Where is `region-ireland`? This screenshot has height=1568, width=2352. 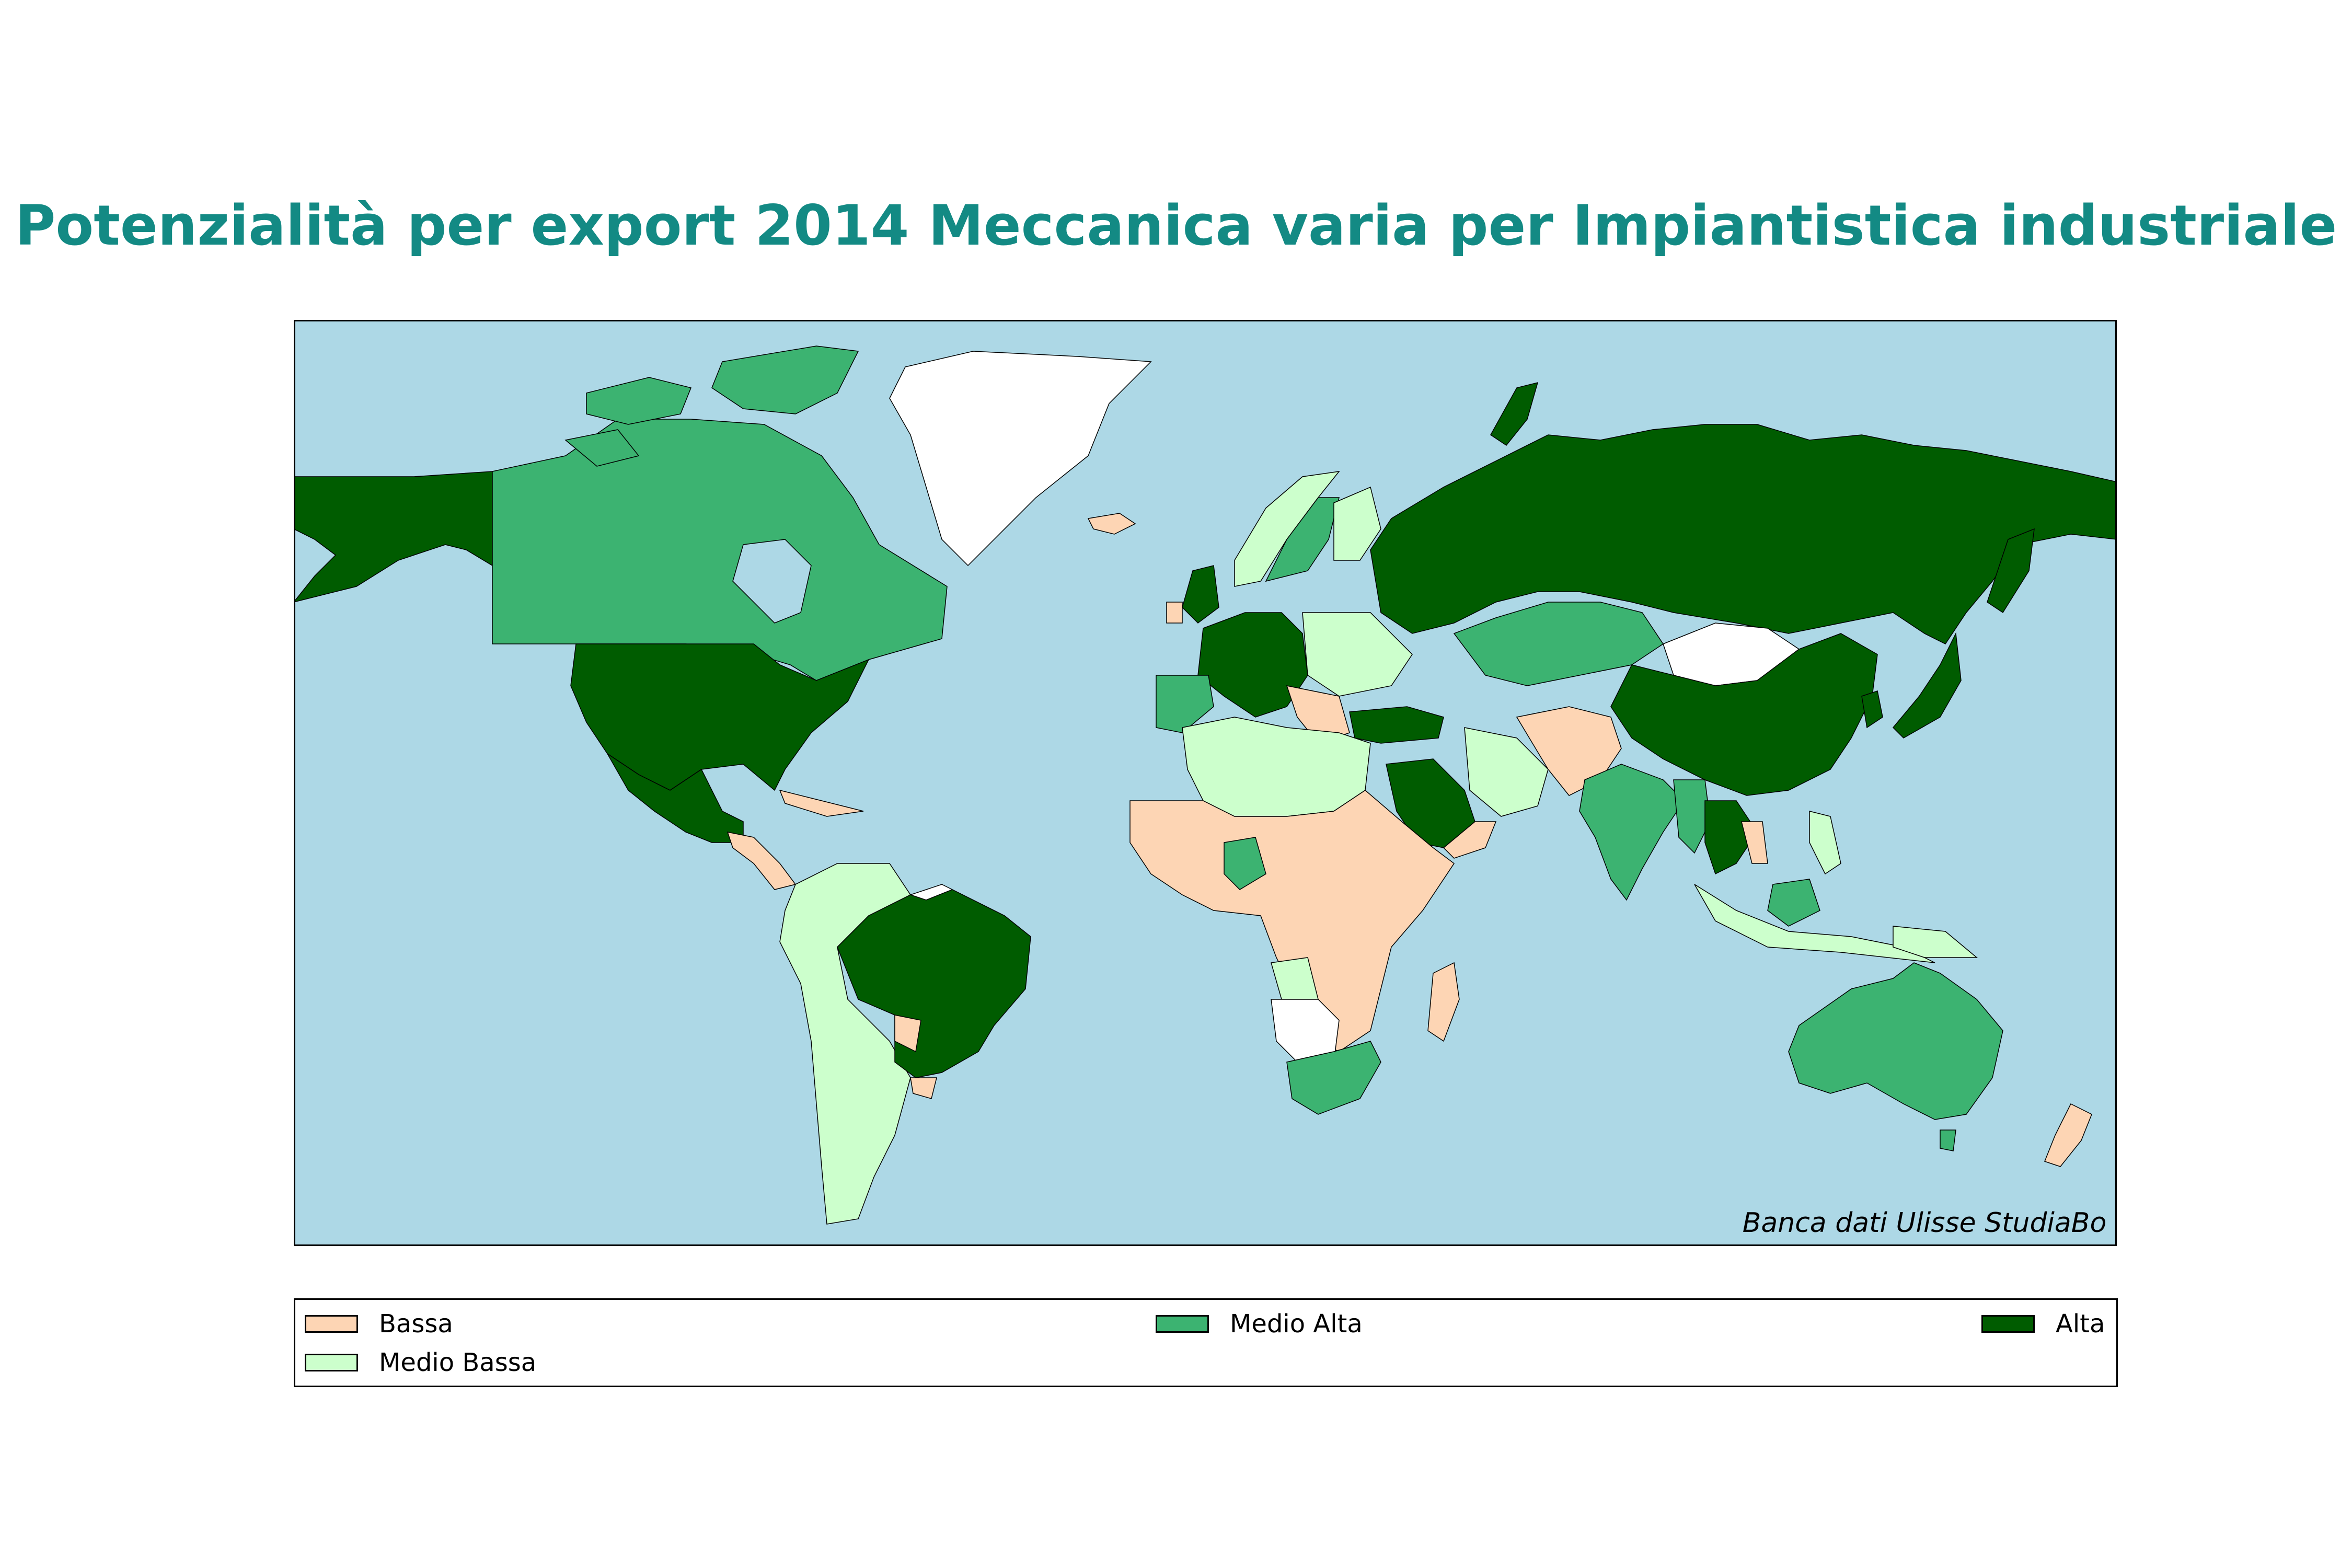
region-ireland is located at coordinates (1174, 613).